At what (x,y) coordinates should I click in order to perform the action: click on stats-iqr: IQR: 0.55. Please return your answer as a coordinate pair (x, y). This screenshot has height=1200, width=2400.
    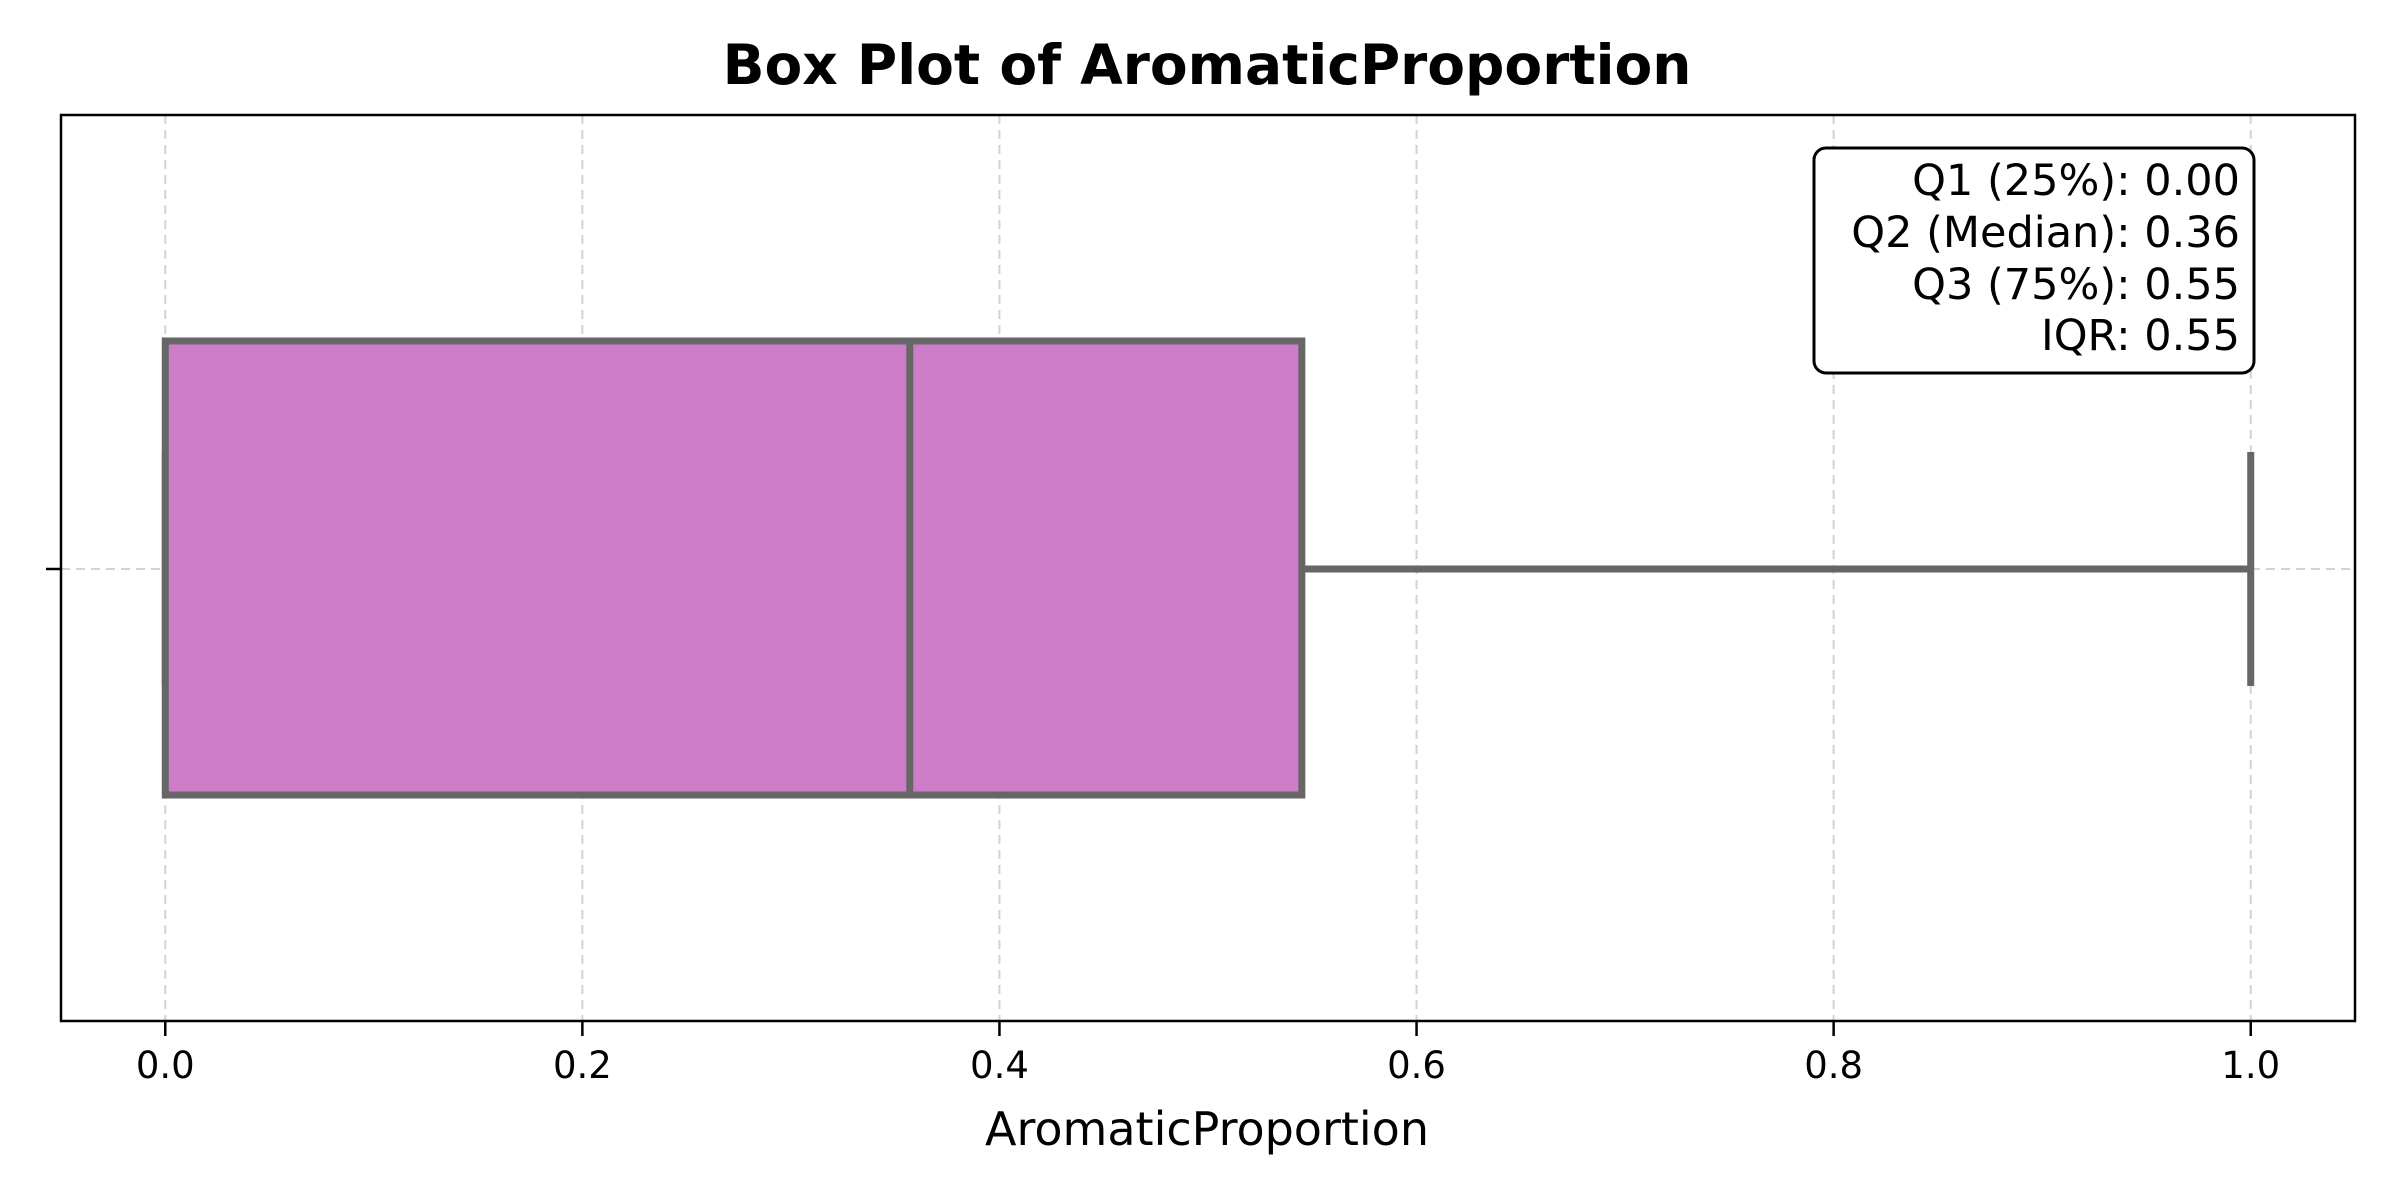
    Looking at the image, I should click on (2140, 336).